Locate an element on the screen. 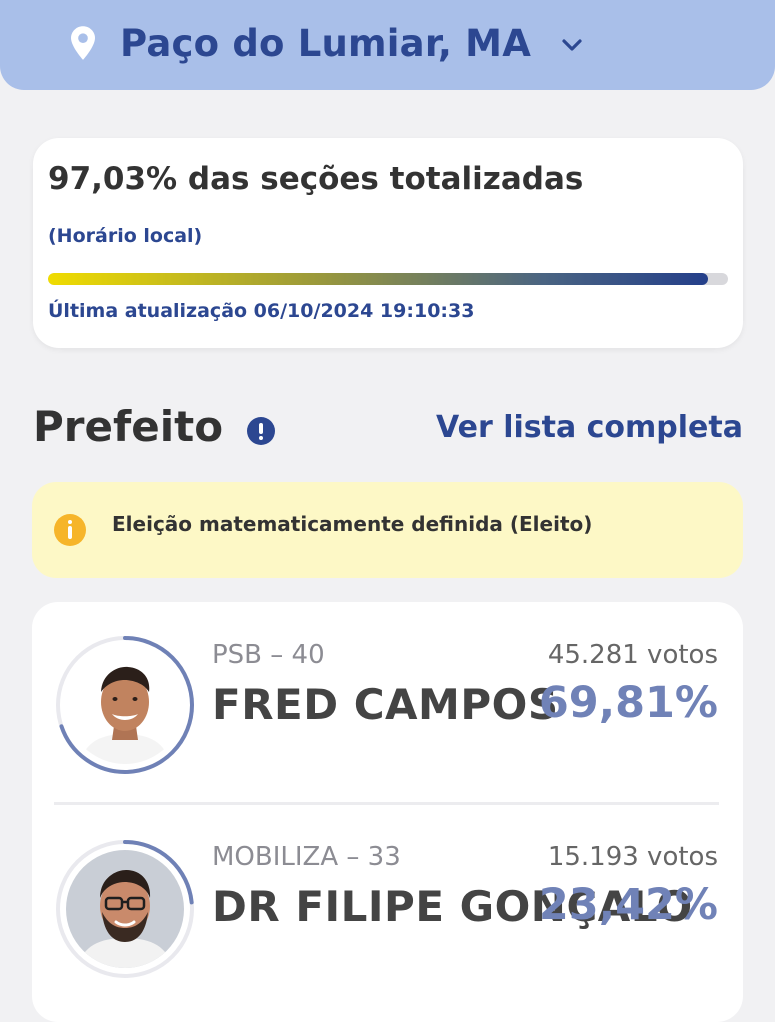  alert-info-icon is located at coordinates (261, 430).